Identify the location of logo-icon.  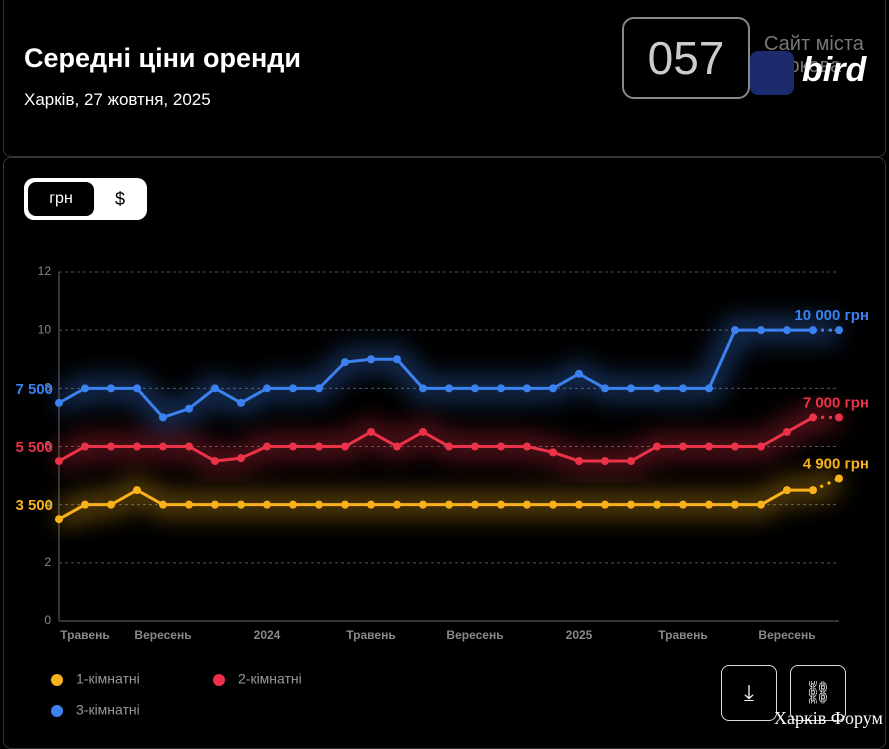
(772, 73).